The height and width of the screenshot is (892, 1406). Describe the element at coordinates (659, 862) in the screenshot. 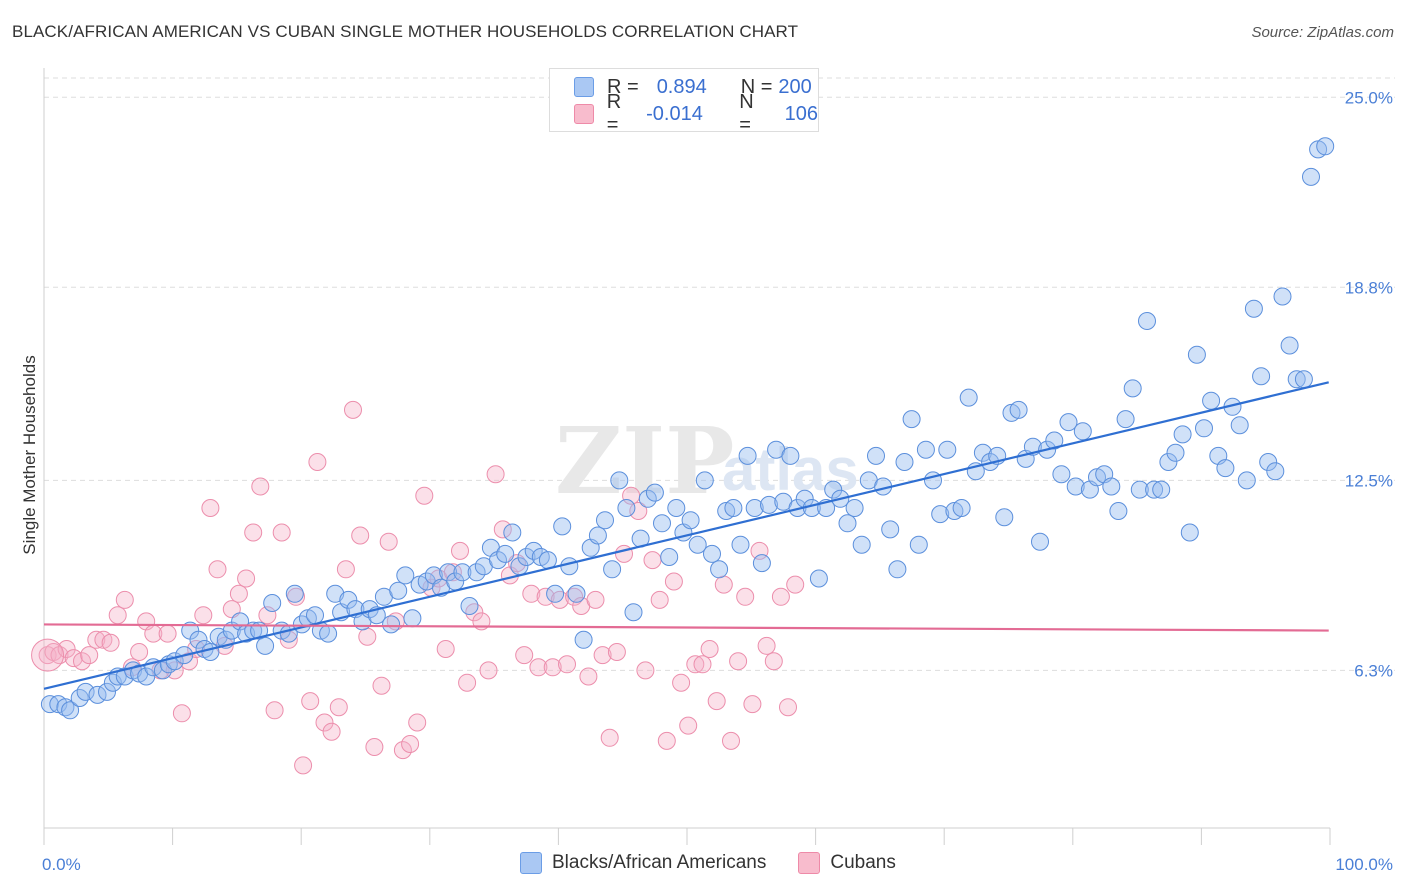

I see `blacks-legend-label: Blacks/African Americans` at that location.